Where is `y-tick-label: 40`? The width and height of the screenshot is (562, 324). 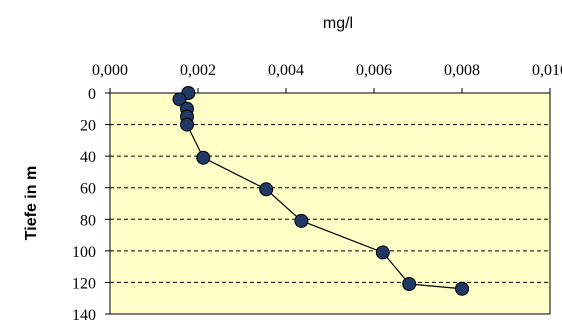 y-tick-label: 40 is located at coordinates (88, 157).